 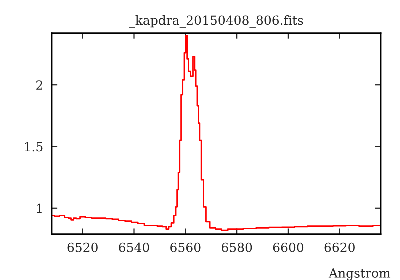 I want to click on y-tick-label: 1, so click(x=39, y=209).